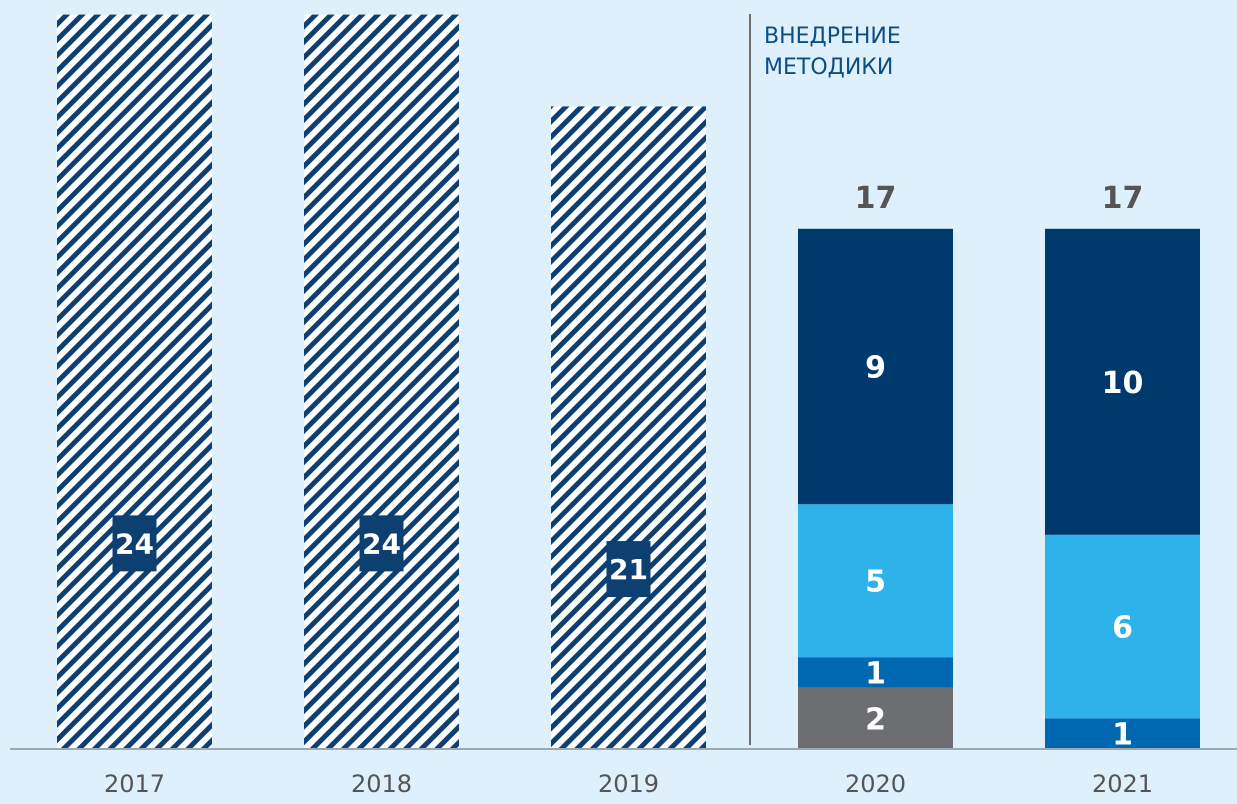  What do you see at coordinates (828, 67) in the screenshot?
I see `annotation-line-2: МЕТОДИКИ` at bounding box center [828, 67].